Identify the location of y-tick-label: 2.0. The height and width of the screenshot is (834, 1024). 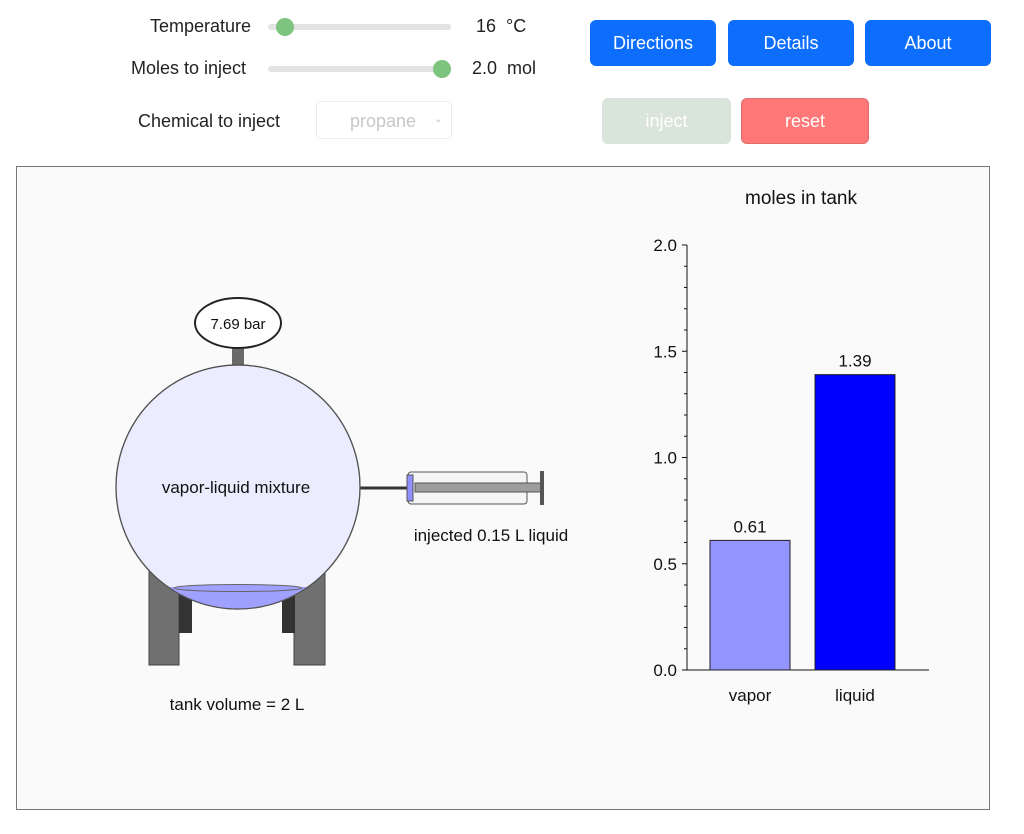
(665, 245).